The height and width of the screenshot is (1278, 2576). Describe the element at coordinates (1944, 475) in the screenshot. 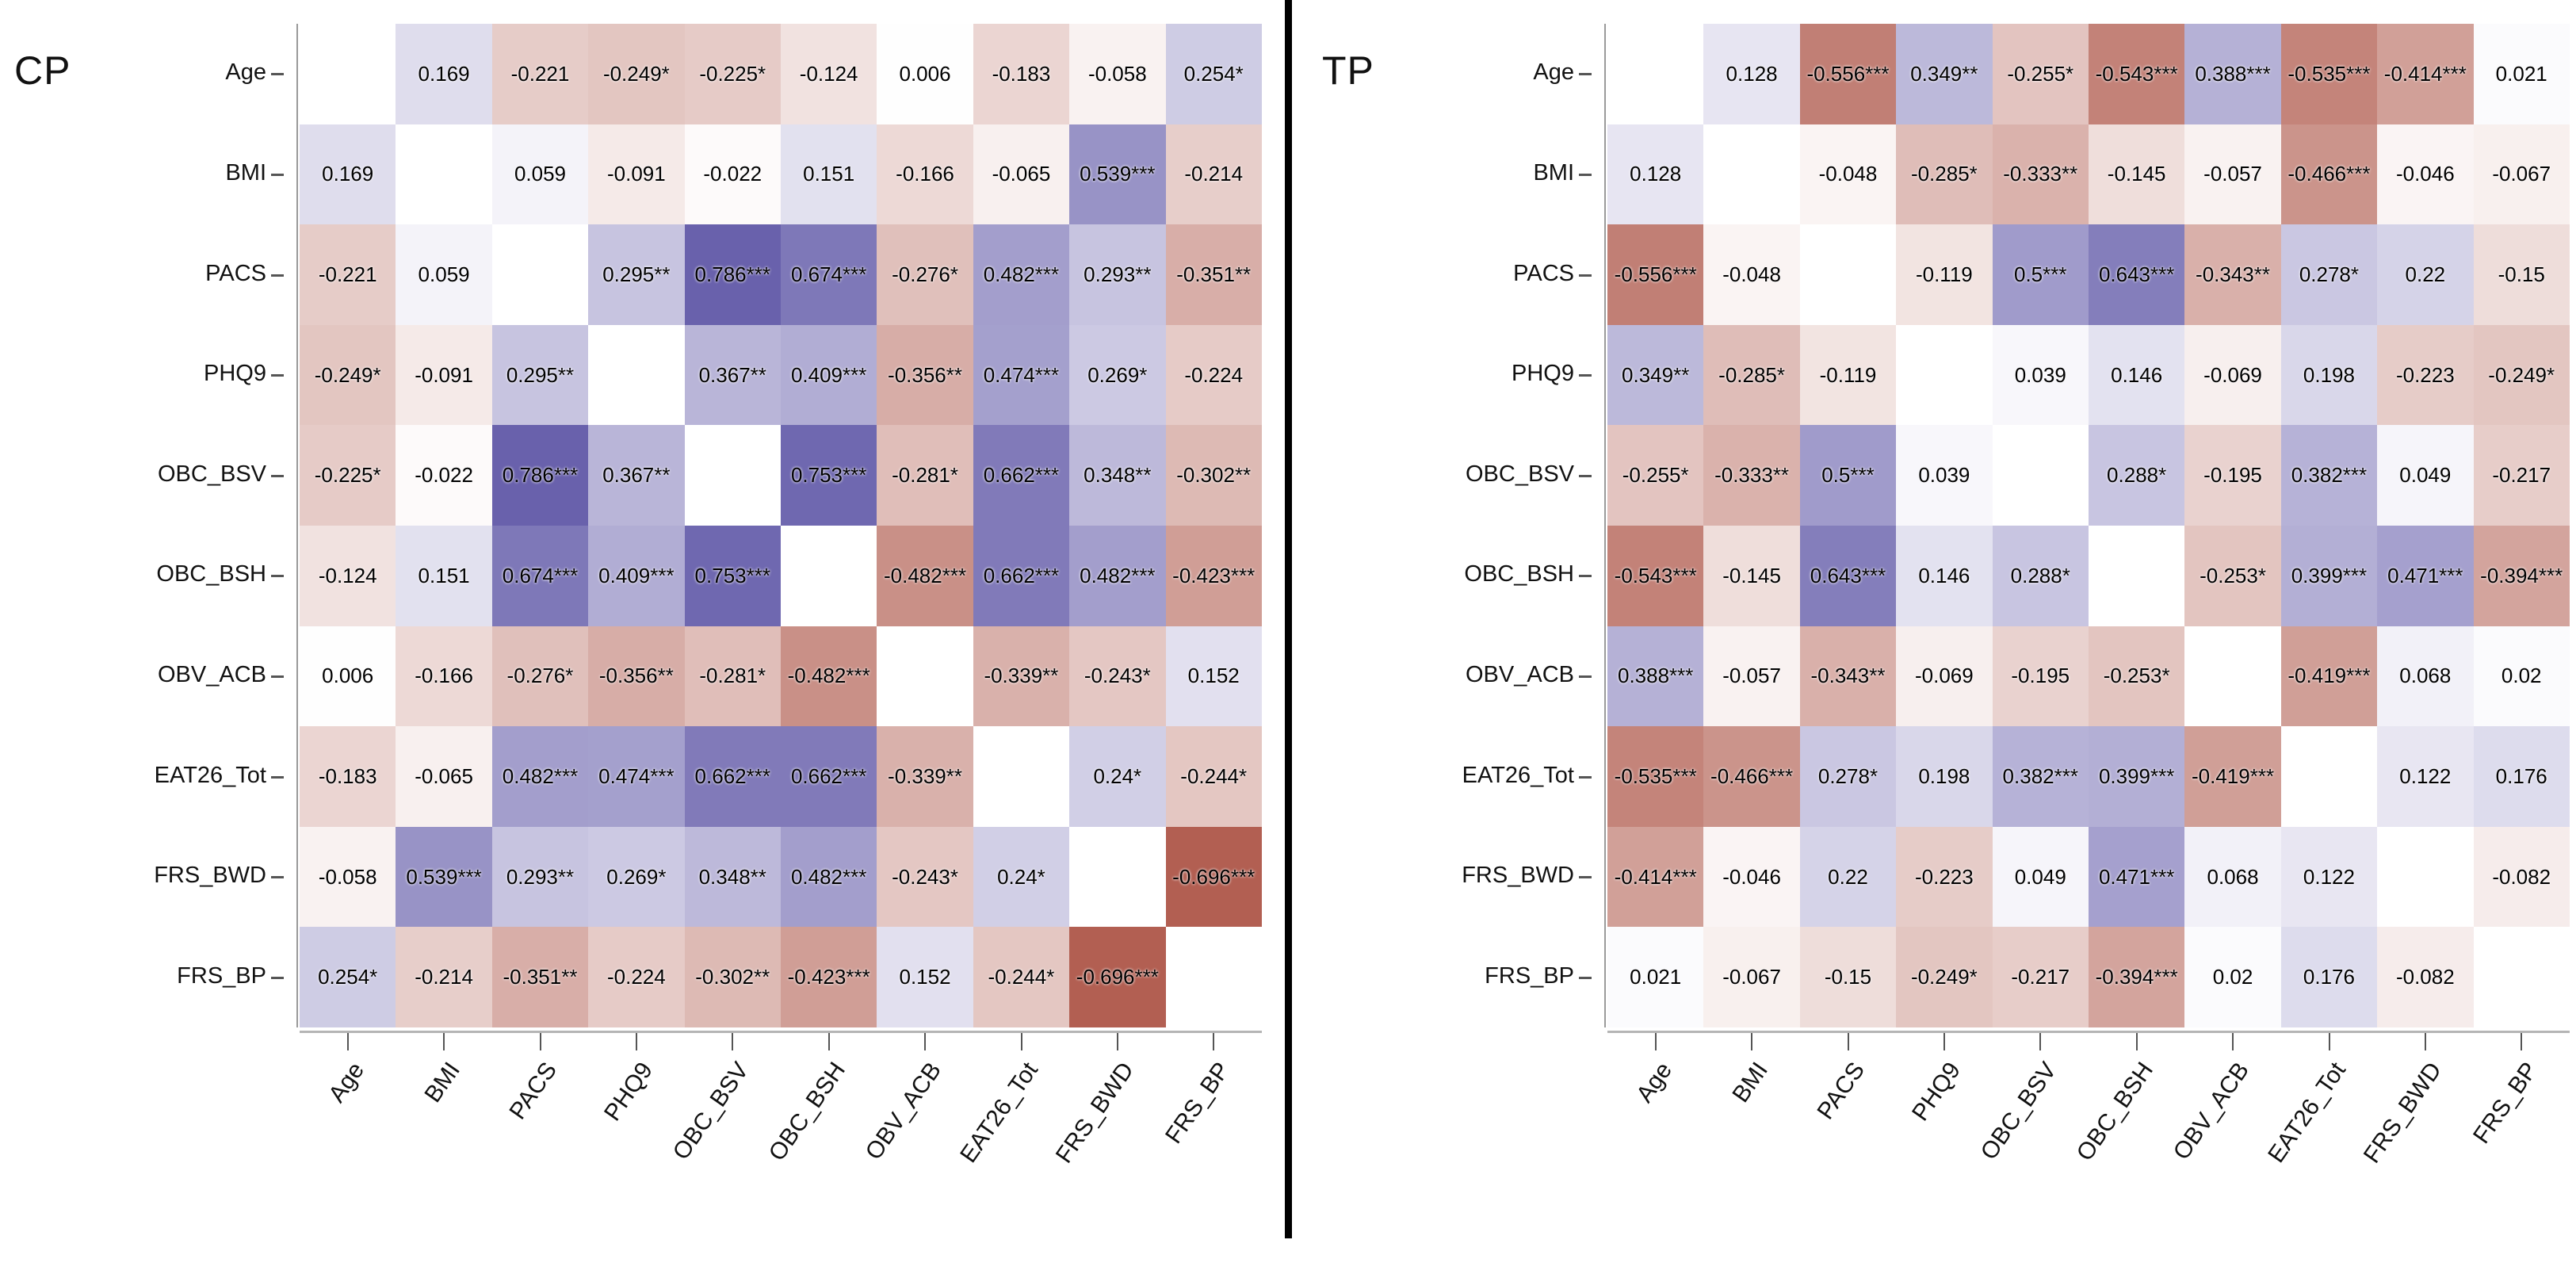

I see `matrix-cell: 0.039` at that location.